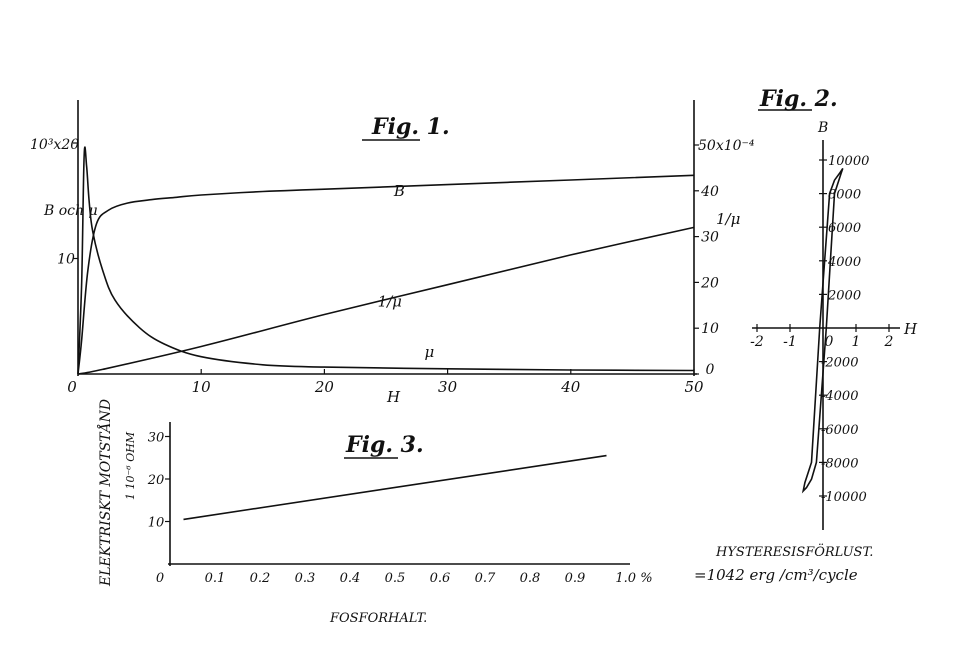 This screenshot has width=956, height=670. Describe the element at coordinates (440, 578) in the screenshot. I see `fig3-x-tick-label: 0.6` at that location.